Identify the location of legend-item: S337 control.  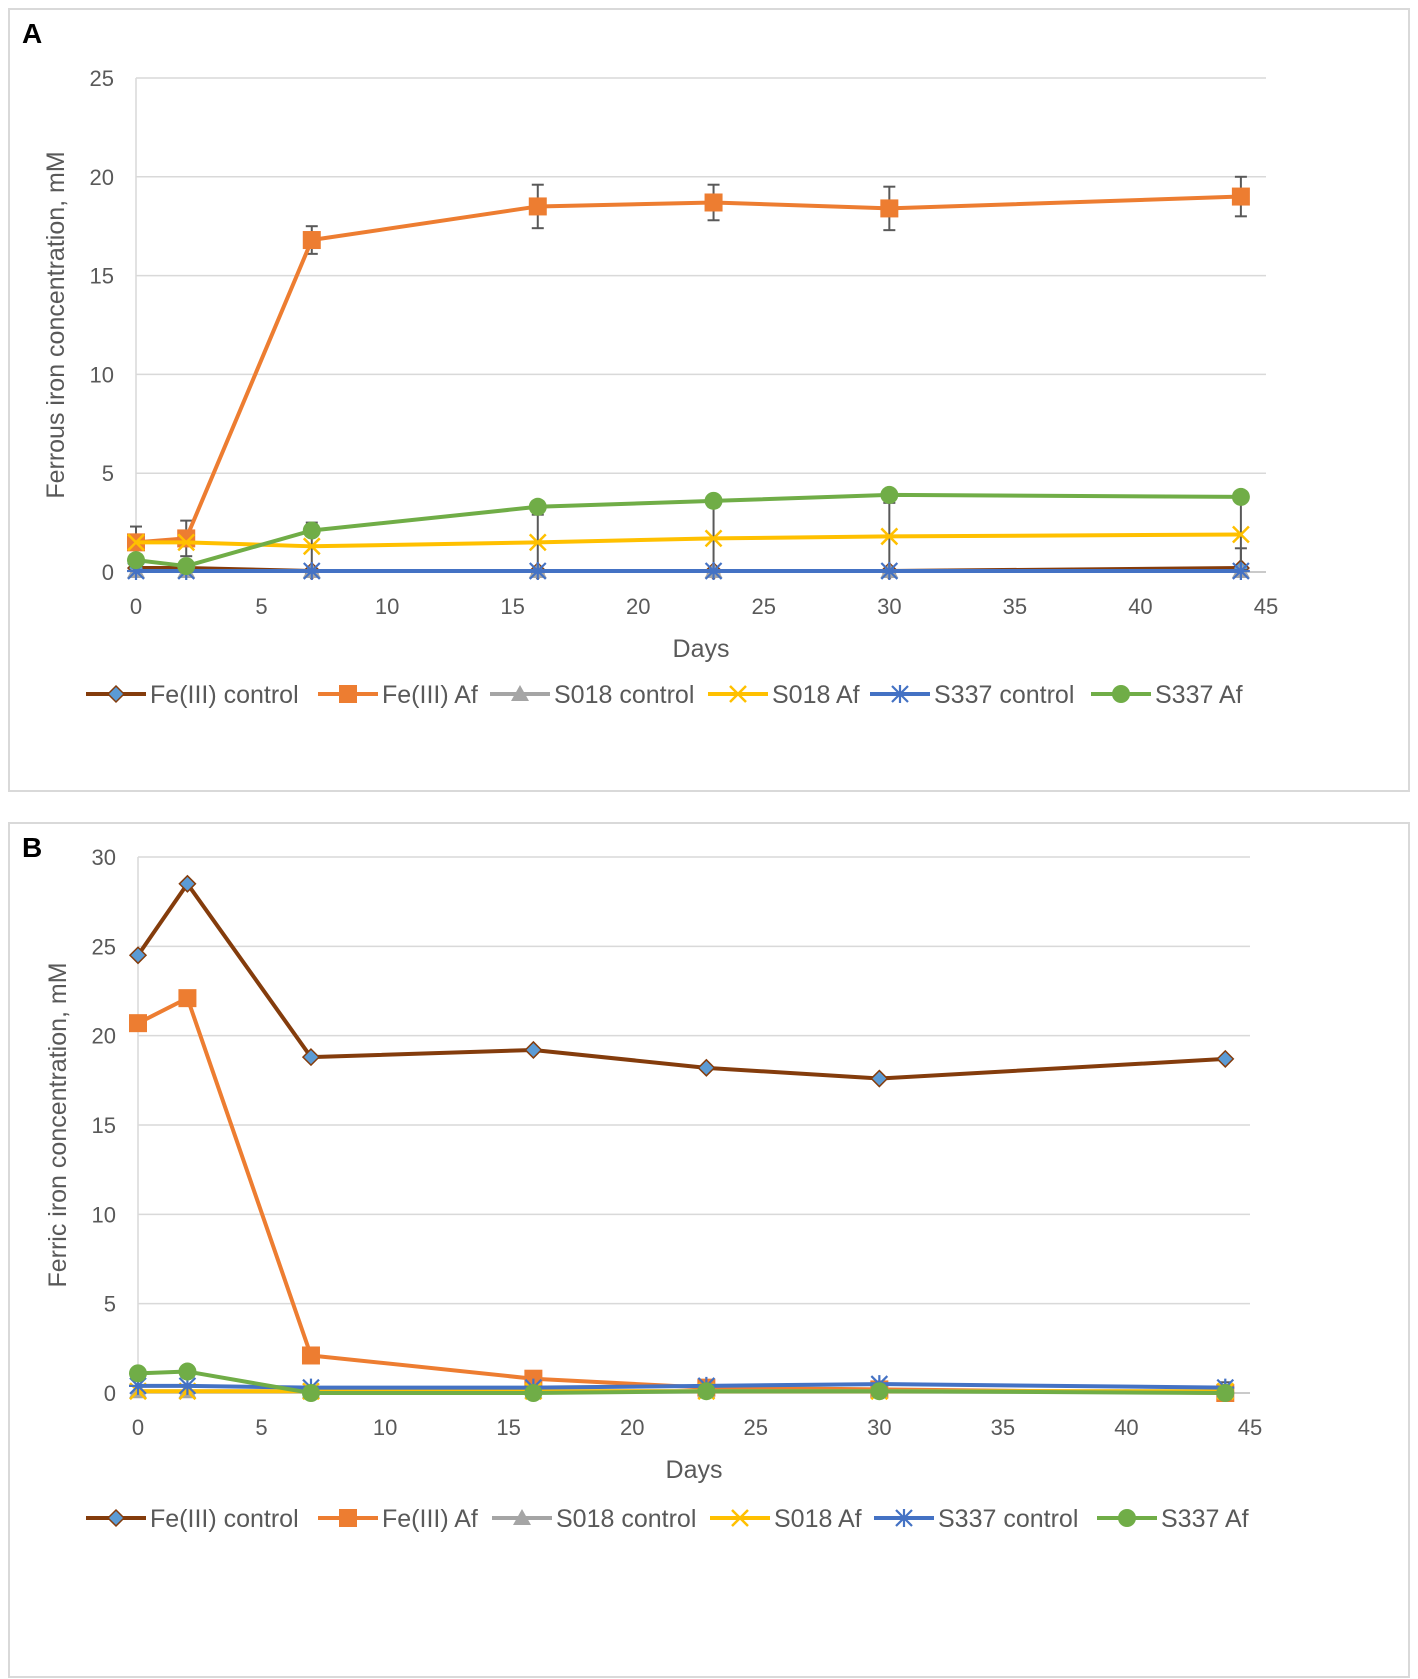
(972, 695).